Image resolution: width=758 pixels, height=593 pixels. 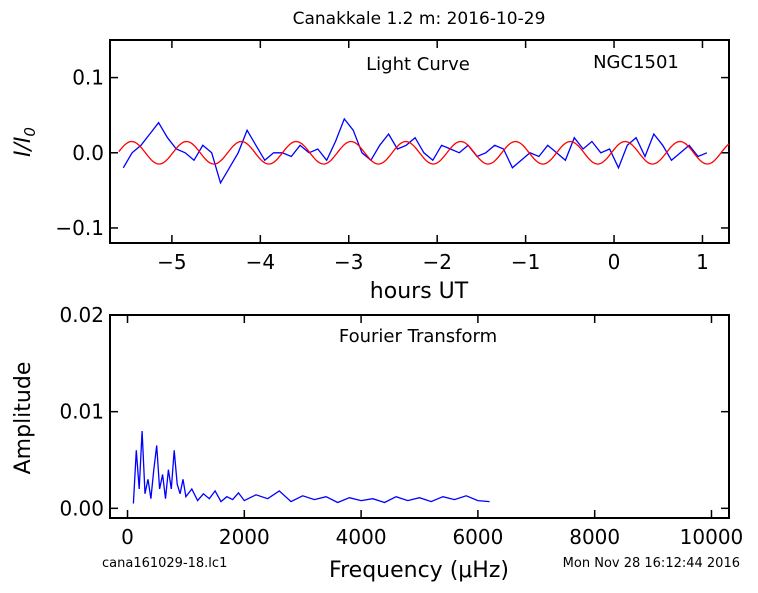 What do you see at coordinates (477, 537) in the screenshot?
I see `xtick-label: 6000` at bounding box center [477, 537].